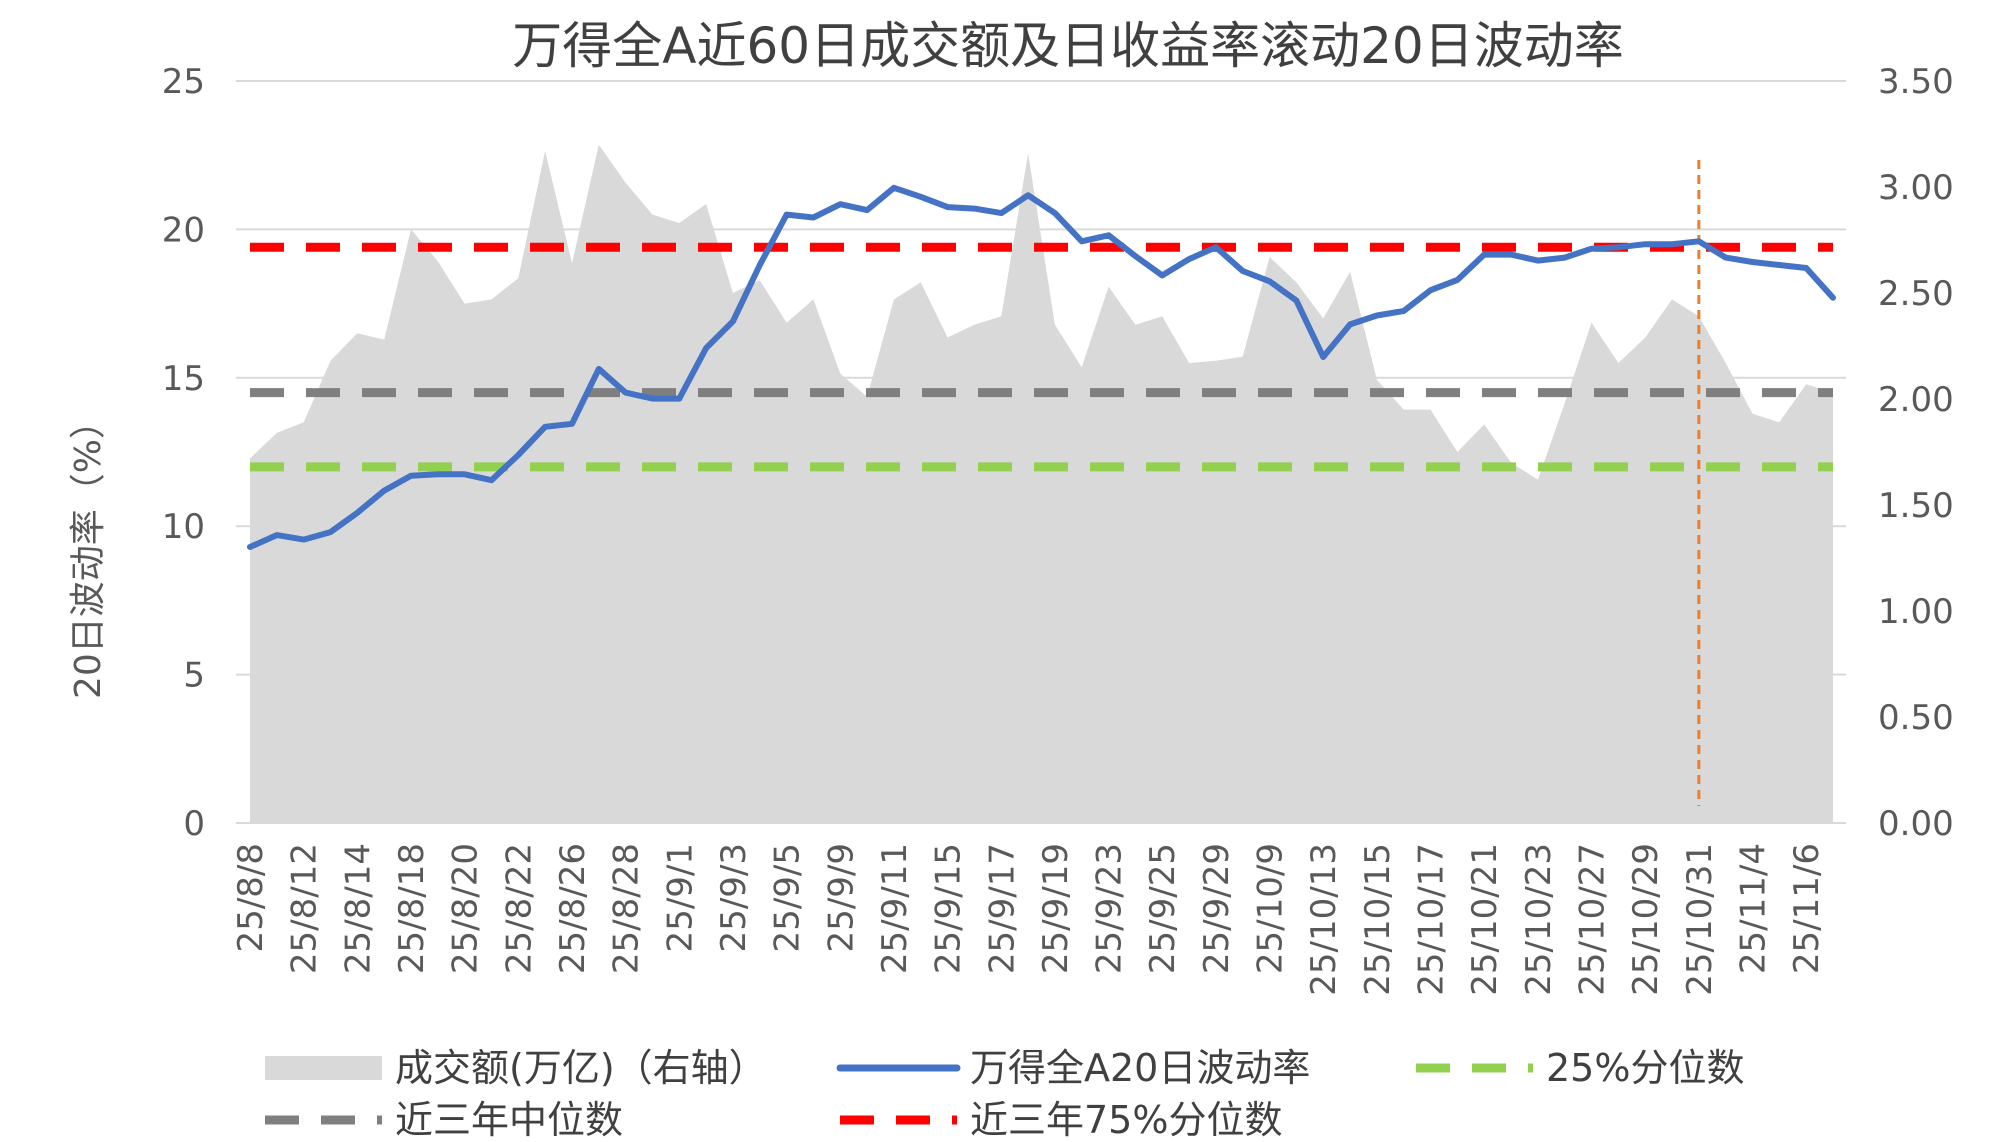 The width and height of the screenshot is (2003, 1142). What do you see at coordinates (194, 824) in the screenshot?
I see `left-tick-label: 0` at bounding box center [194, 824].